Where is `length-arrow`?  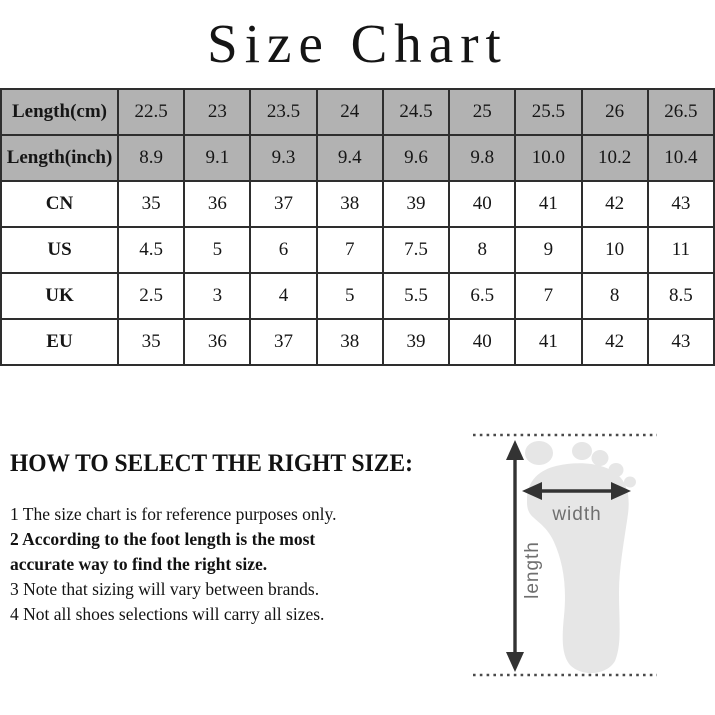
length-arrow is located at coordinates (515, 556).